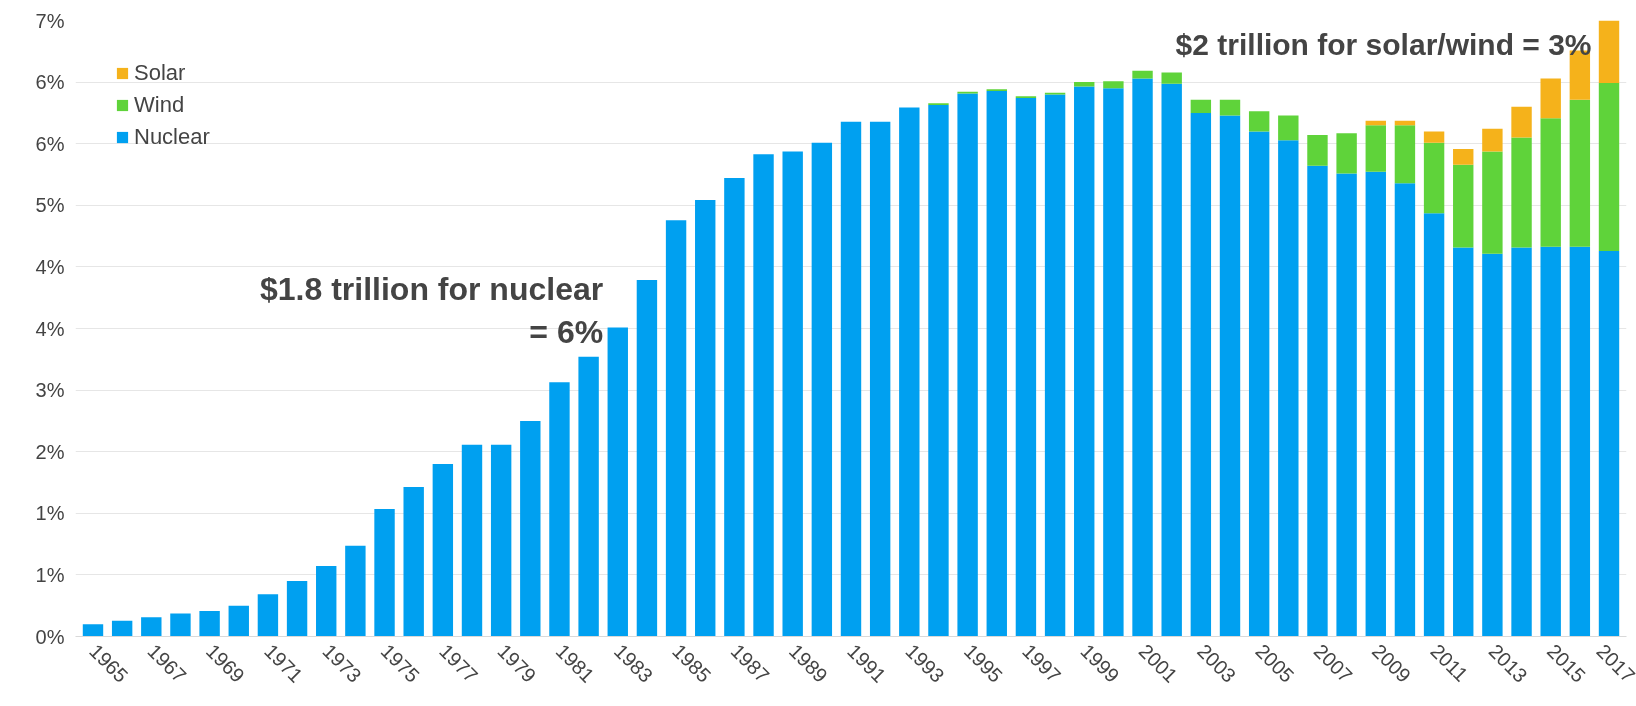 The height and width of the screenshot is (706, 1636). What do you see at coordinates (459, 663) in the screenshot?
I see `x-tick-label: 1977` at bounding box center [459, 663].